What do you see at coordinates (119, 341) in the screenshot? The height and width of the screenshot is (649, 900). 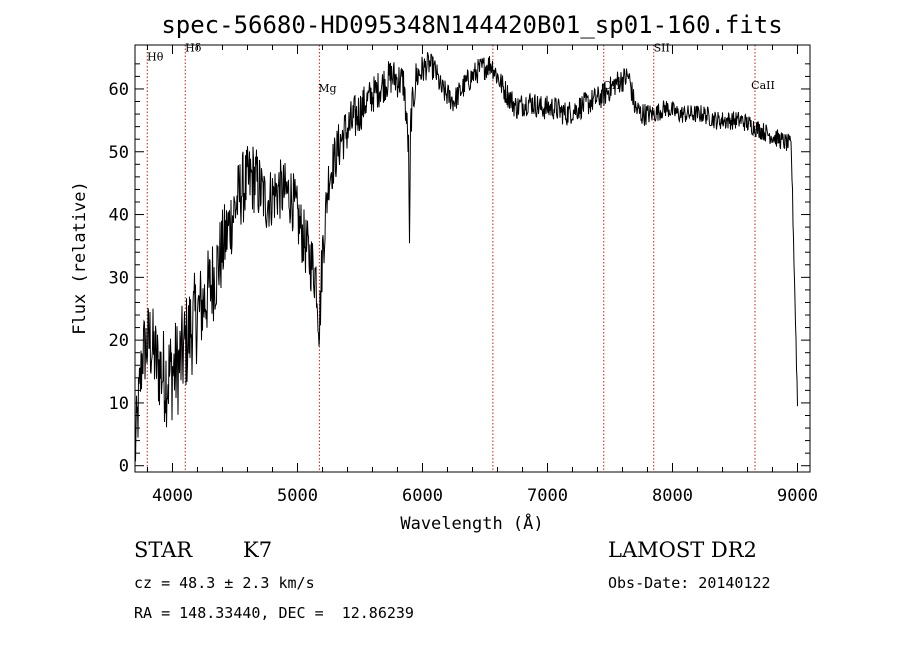 I see `y-tick-label: 20` at bounding box center [119, 341].